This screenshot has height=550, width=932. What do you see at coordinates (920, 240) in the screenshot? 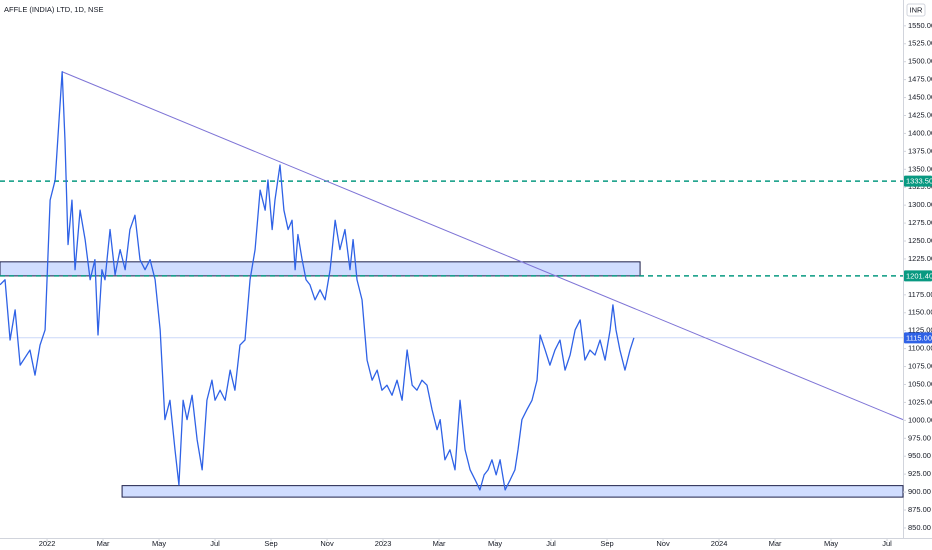
I see `y-tick-label: 1250.00` at bounding box center [920, 240].